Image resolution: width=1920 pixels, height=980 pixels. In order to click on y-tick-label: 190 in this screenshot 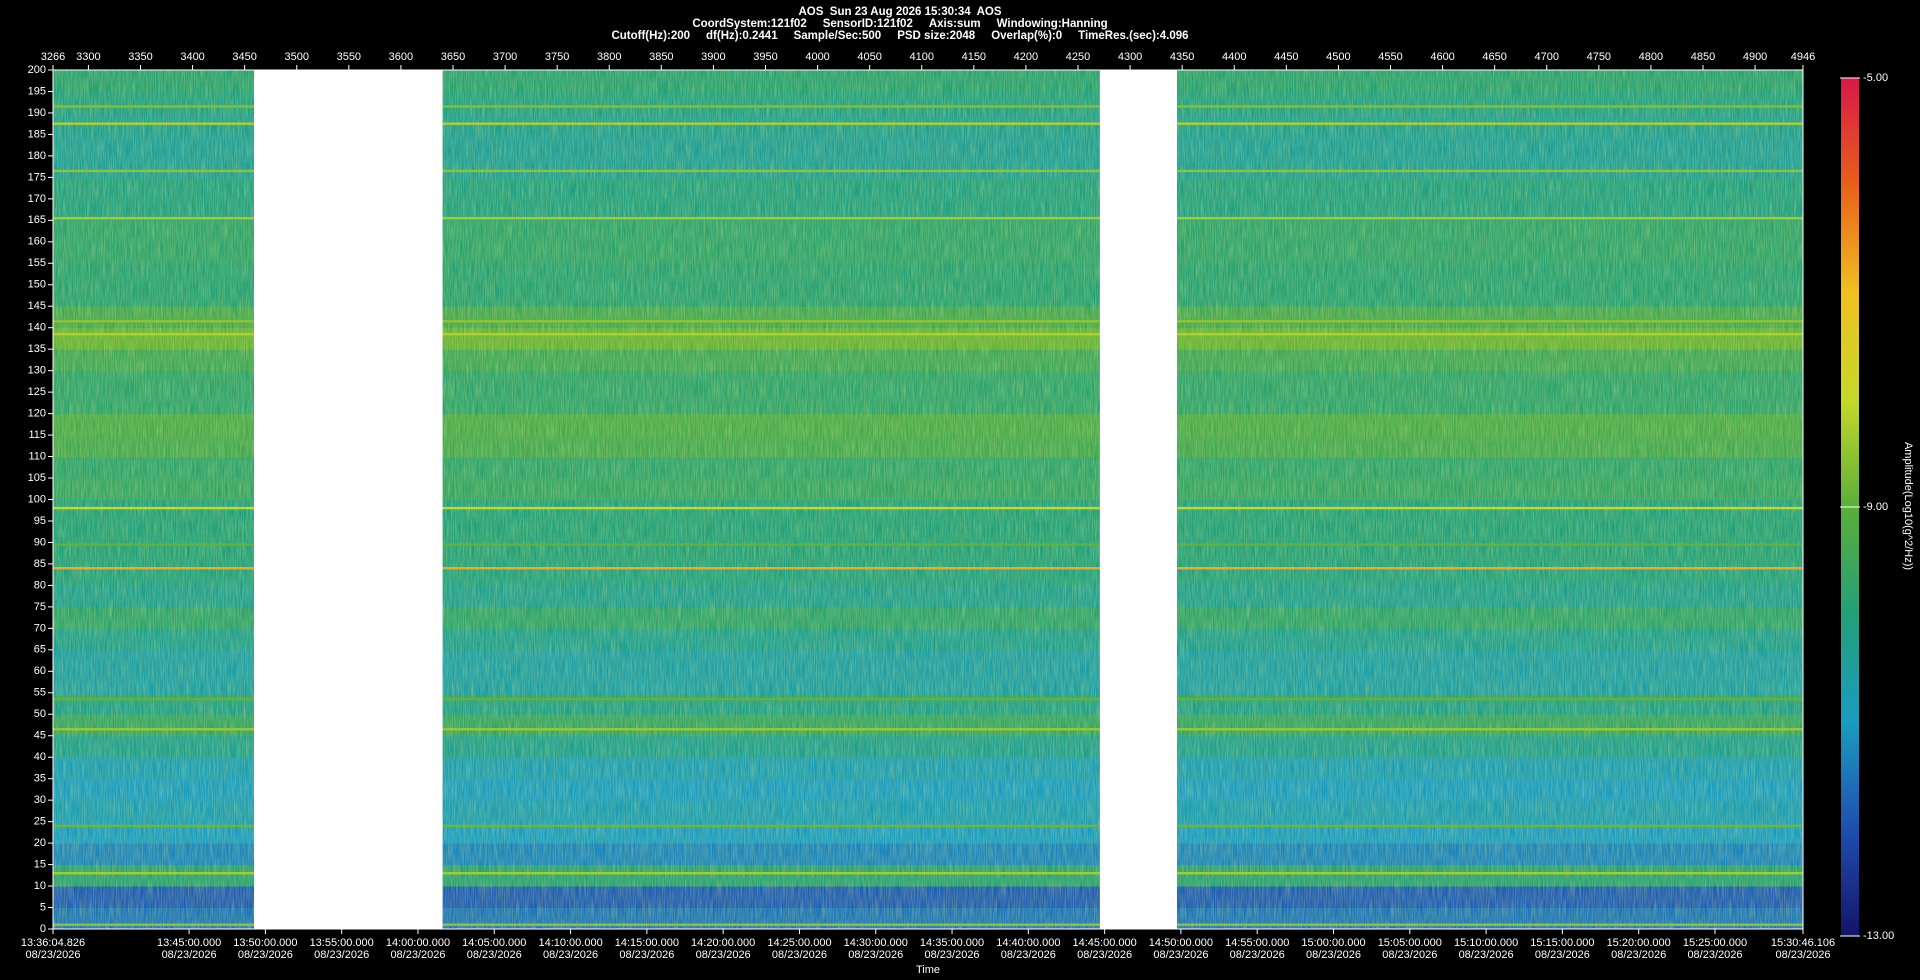, I will do `click(37, 113)`.